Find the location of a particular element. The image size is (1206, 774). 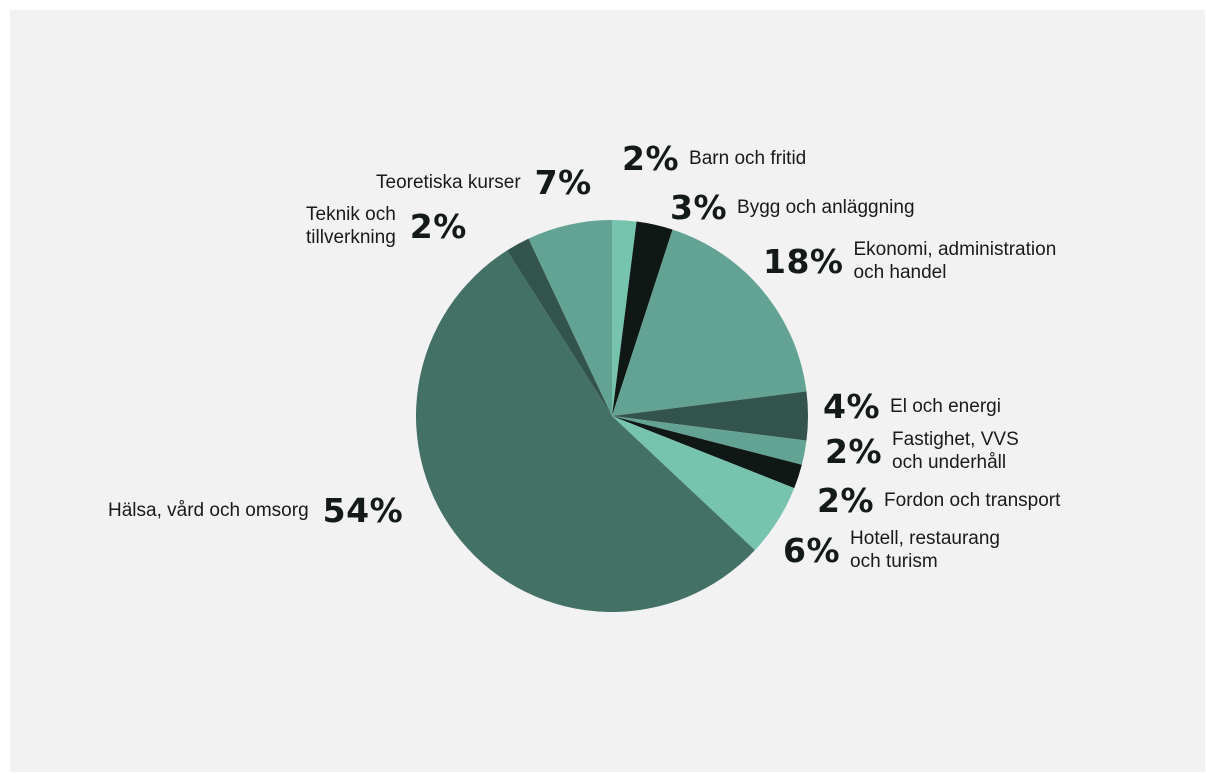

name-fordon: Fordon och transport is located at coordinates (972, 500).